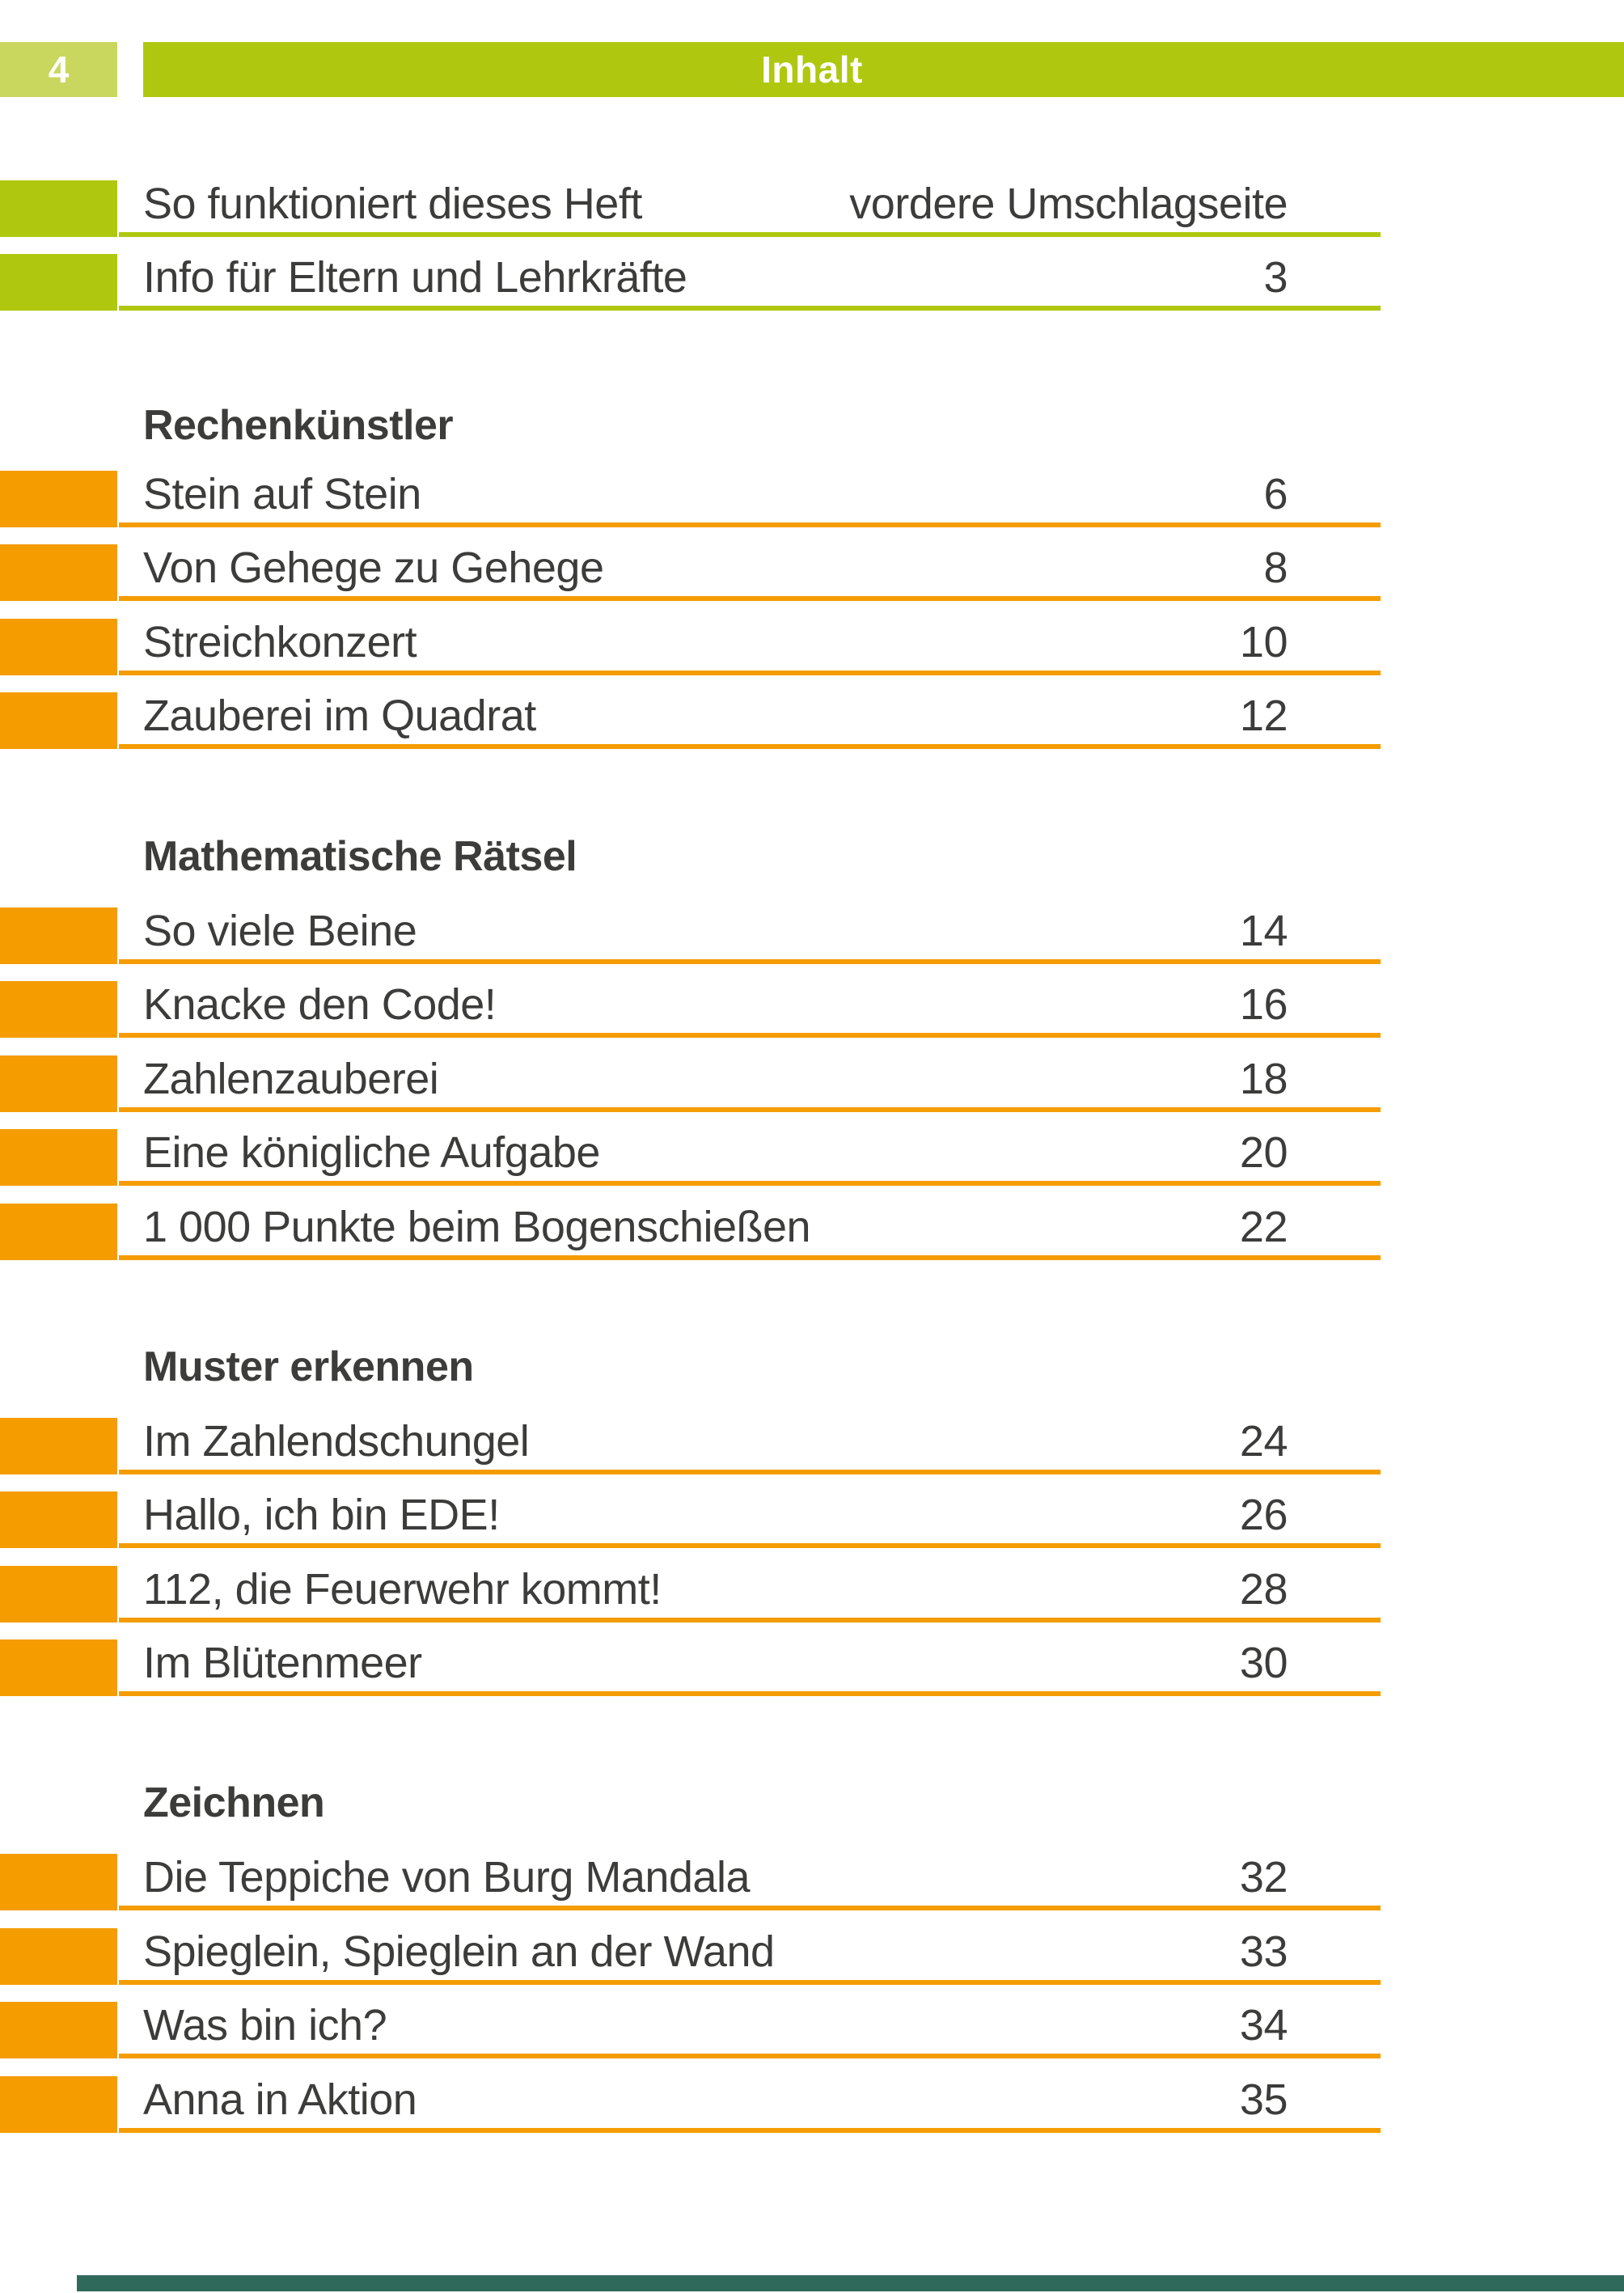 The height and width of the screenshot is (2293, 1624). What do you see at coordinates (812, 70) in the screenshot?
I see `header-title: Inhalt` at bounding box center [812, 70].